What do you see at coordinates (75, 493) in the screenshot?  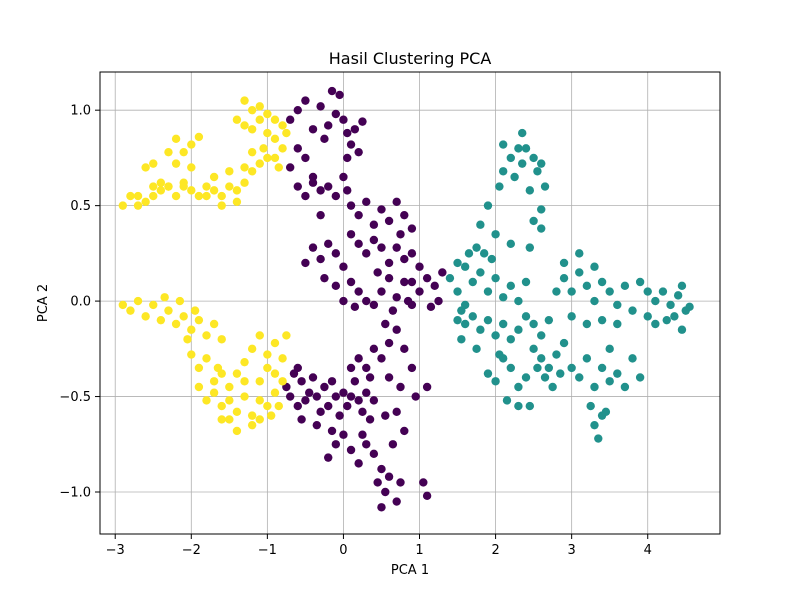 I see `y-tick-label: −1.0` at bounding box center [75, 493].